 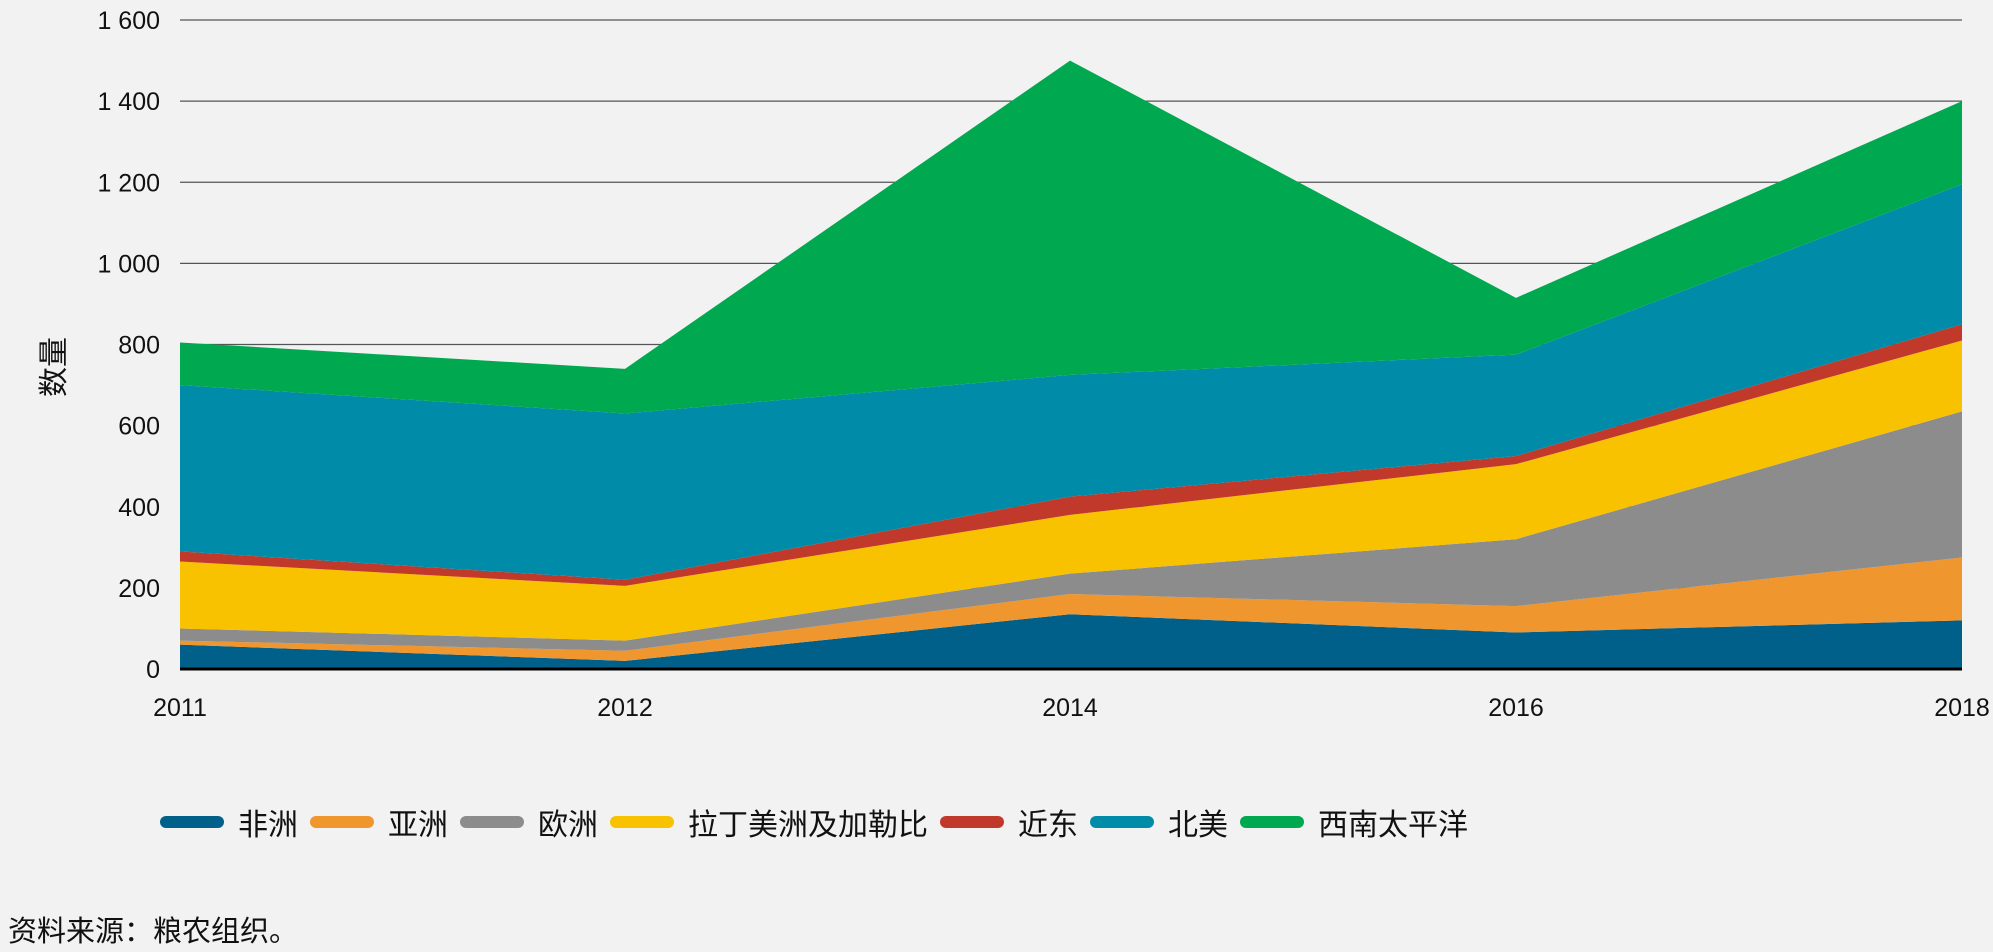 What do you see at coordinates (153, 670) in the screenshot?
I see `y-tick-label: 0` at bounding box center [153, 670].